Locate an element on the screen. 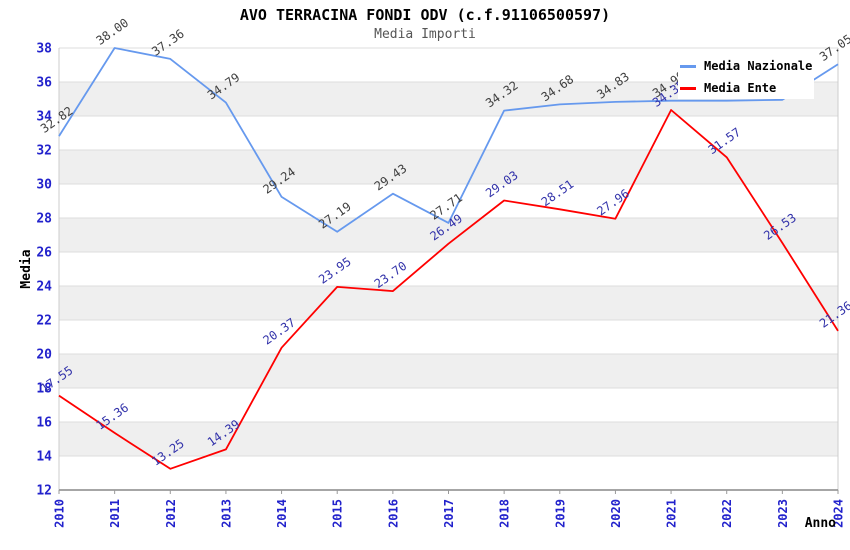  legend-item-media-nazionale: Media Nazionale is located at coordinates (746, 66).